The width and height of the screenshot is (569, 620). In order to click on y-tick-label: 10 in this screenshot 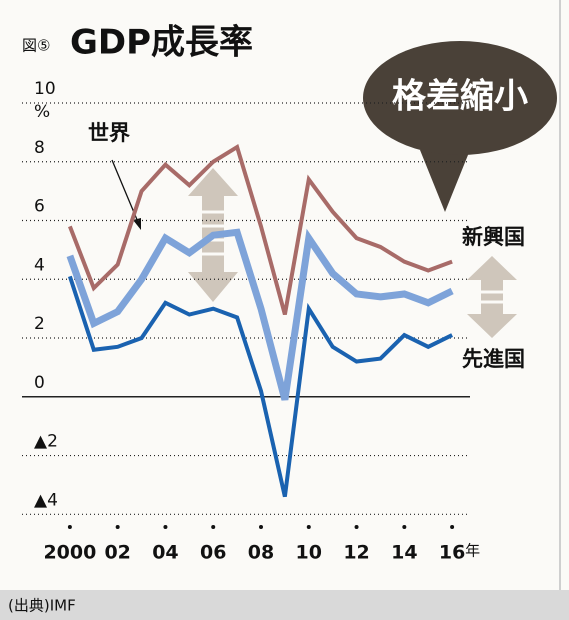, I will do `click(45, 89)`.